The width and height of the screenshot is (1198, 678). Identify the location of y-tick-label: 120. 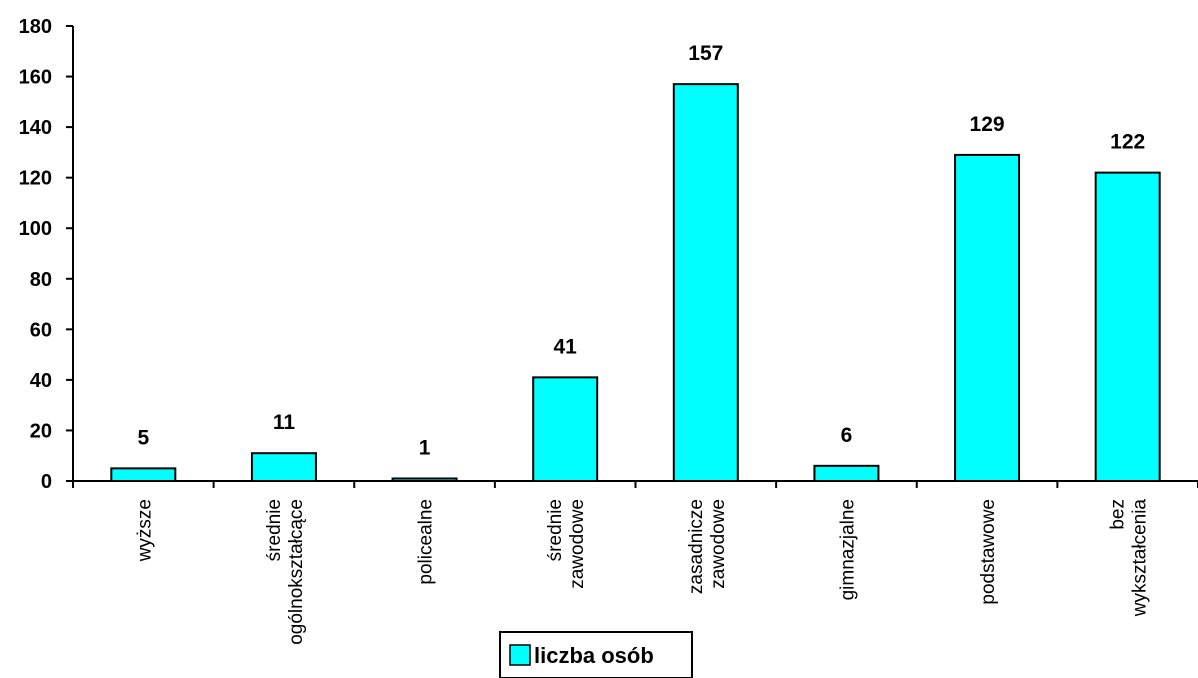
(35, 179).